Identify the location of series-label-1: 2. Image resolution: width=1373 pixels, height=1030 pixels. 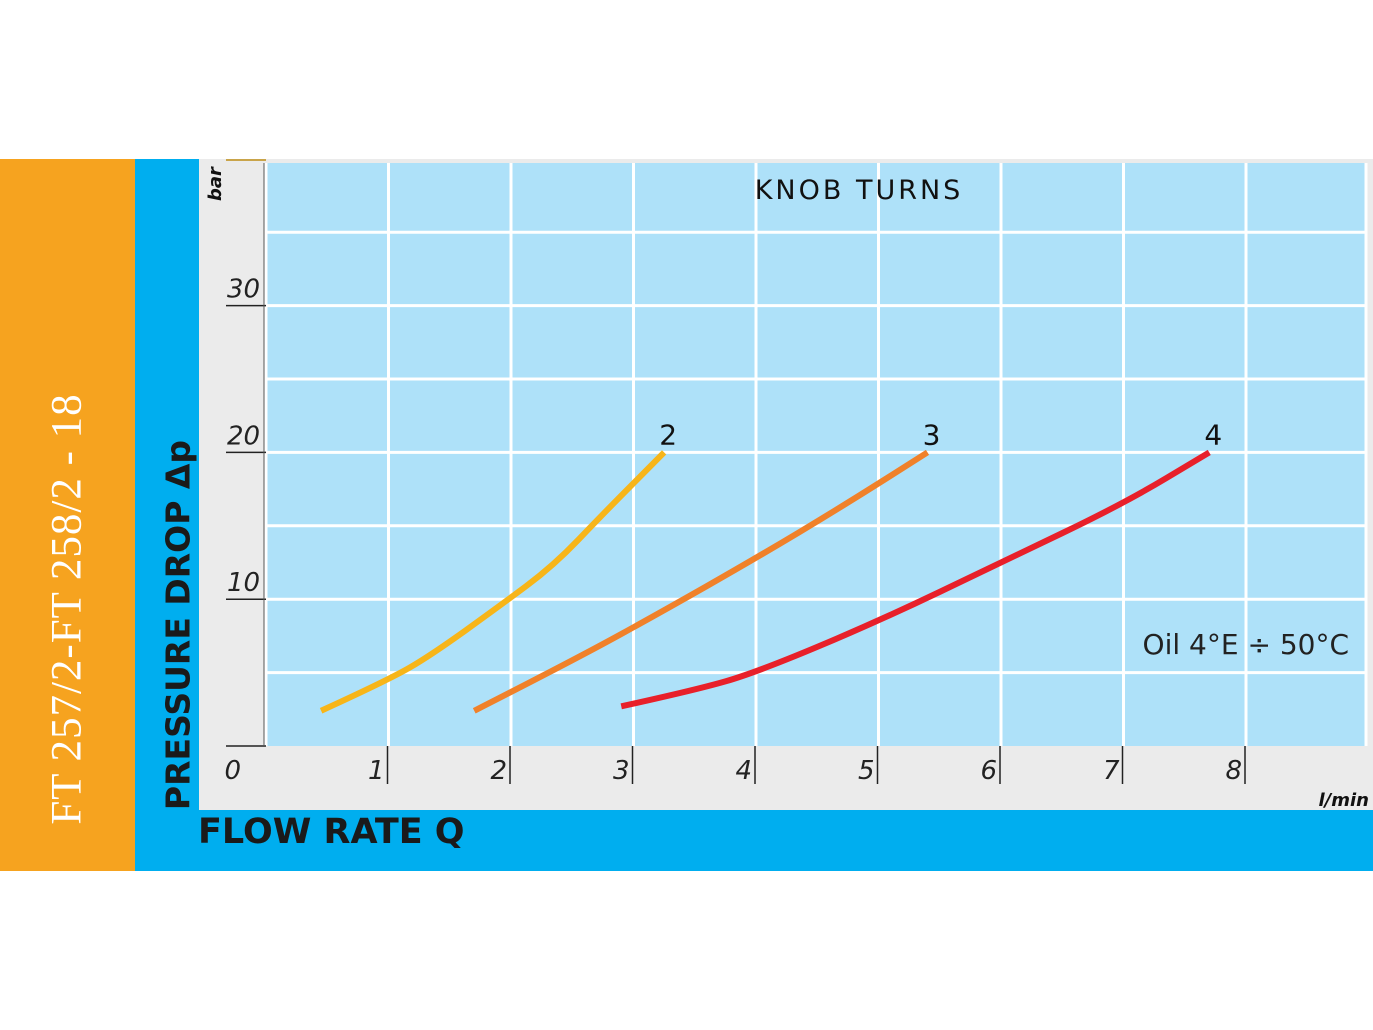
(668, 434).